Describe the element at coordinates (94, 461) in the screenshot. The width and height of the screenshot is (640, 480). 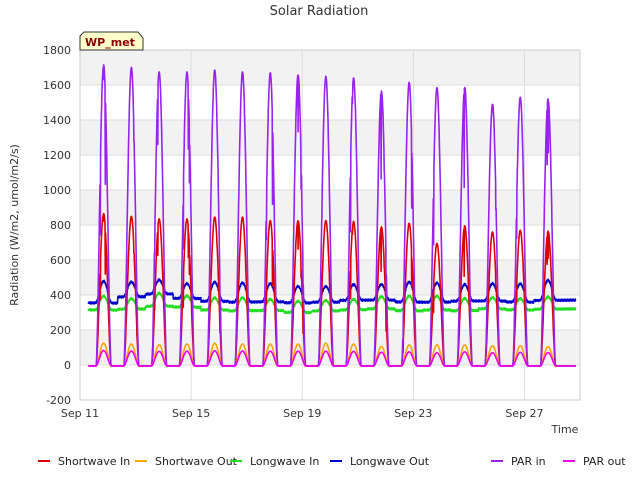
I see `legend-label-shortwave-in: Shortwave In` at that location.